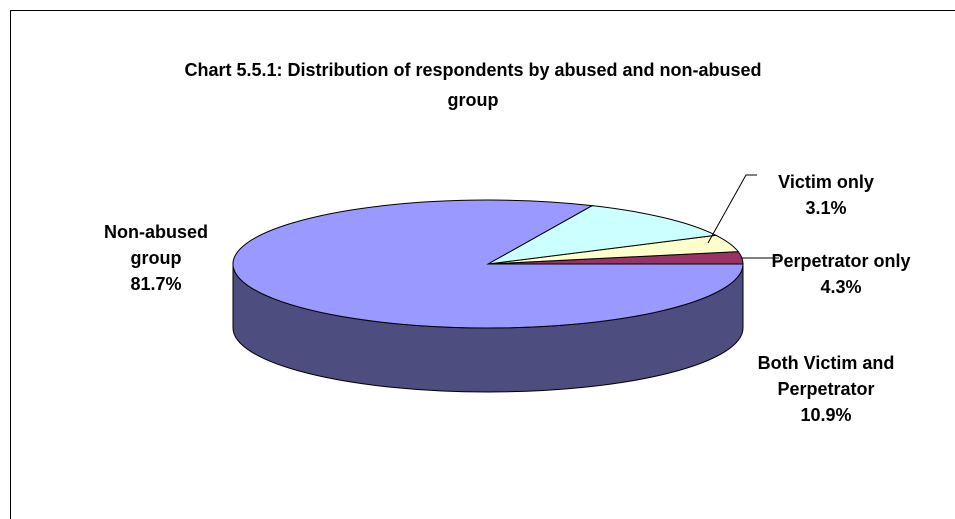  I want to click on slice-label-3: Non-abused group 81.7%, so click(156, 258).